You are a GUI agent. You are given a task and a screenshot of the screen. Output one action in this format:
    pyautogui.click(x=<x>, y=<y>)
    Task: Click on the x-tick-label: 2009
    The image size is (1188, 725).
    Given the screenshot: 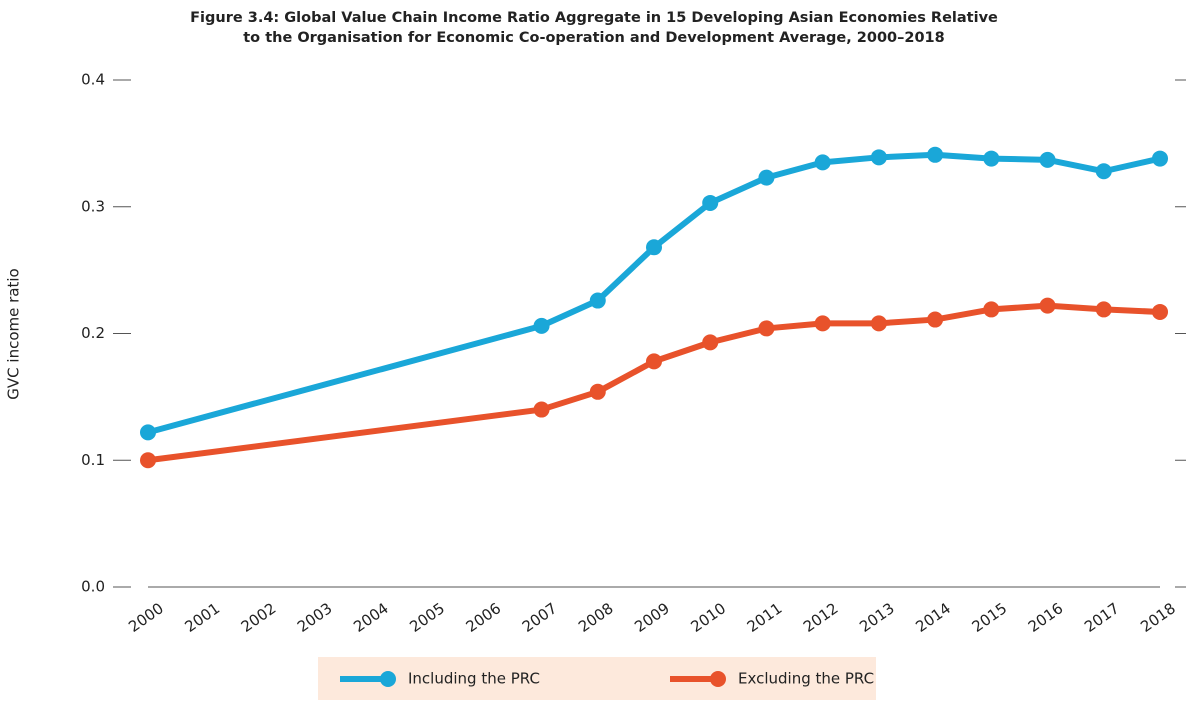 What is the action you would take?
    pyautogui.click(x=652, y=617)
    